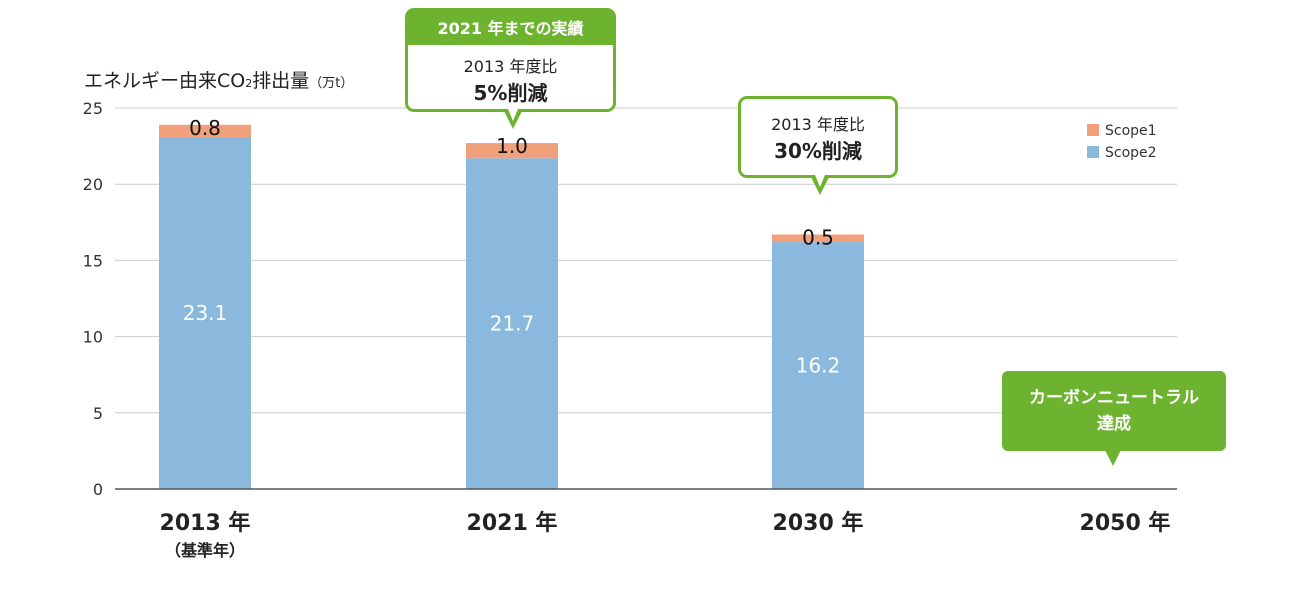 Image resolution: width=1300 pixels, height=600 pixels. Describe the element at coordinates (1125, 523) in the screenshot. I see `x-tick-label: 2050 年` at that location.